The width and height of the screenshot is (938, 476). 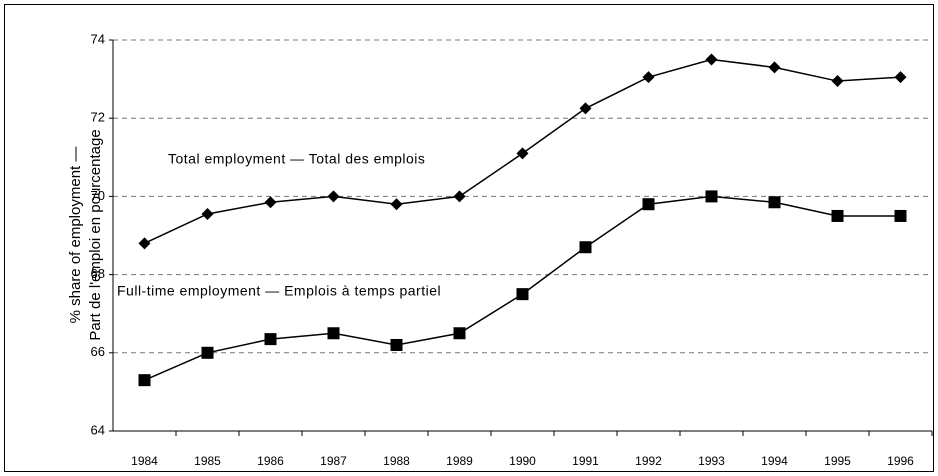 I want to click on x-tick-label: 1991, so click(x=585, y=461).